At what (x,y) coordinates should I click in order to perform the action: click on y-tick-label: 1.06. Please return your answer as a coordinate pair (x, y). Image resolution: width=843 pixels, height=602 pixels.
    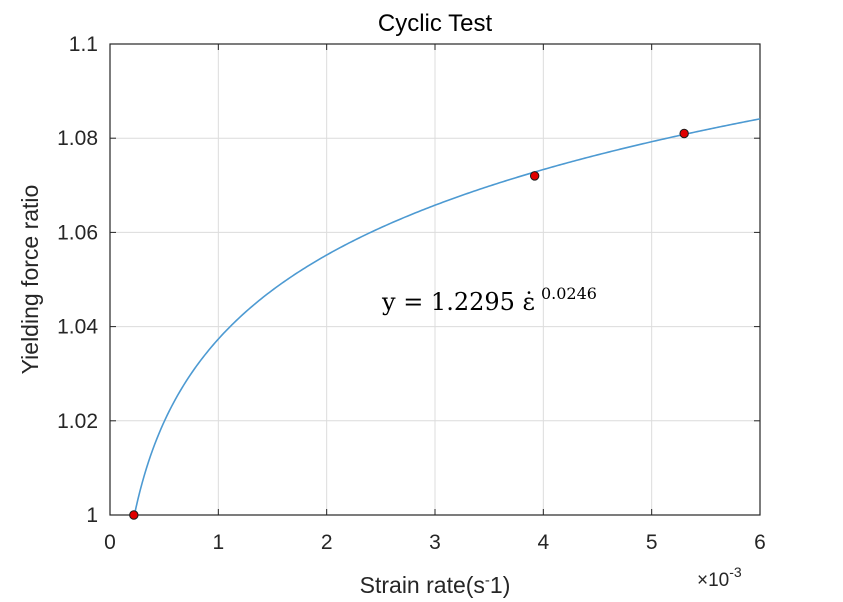
    Looking at the image, I should click on (77, 232).